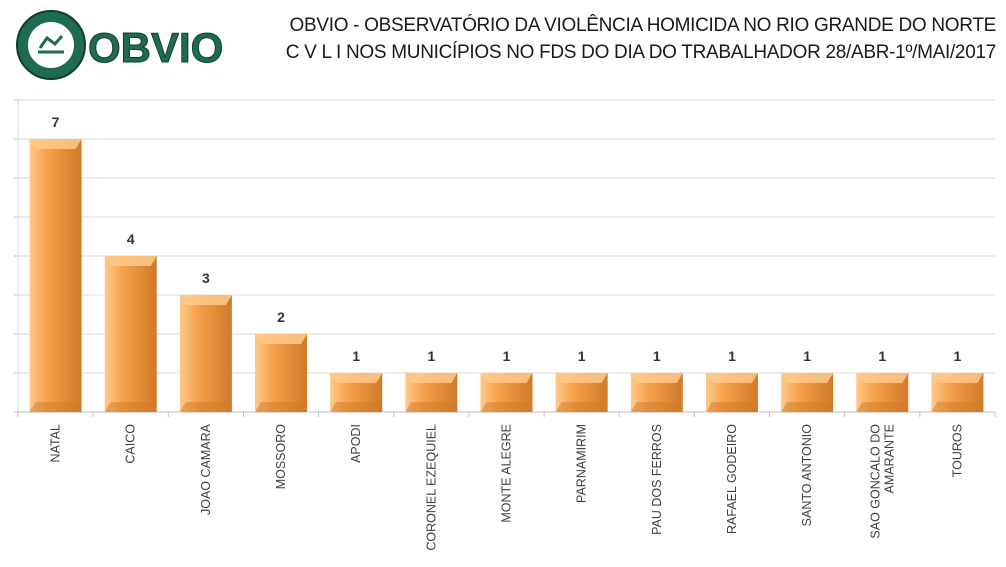  What do you see at coordinates (281, 457) in the screenshot?
I see `category-label: MOSSORO` at bounding box center [281, 457].